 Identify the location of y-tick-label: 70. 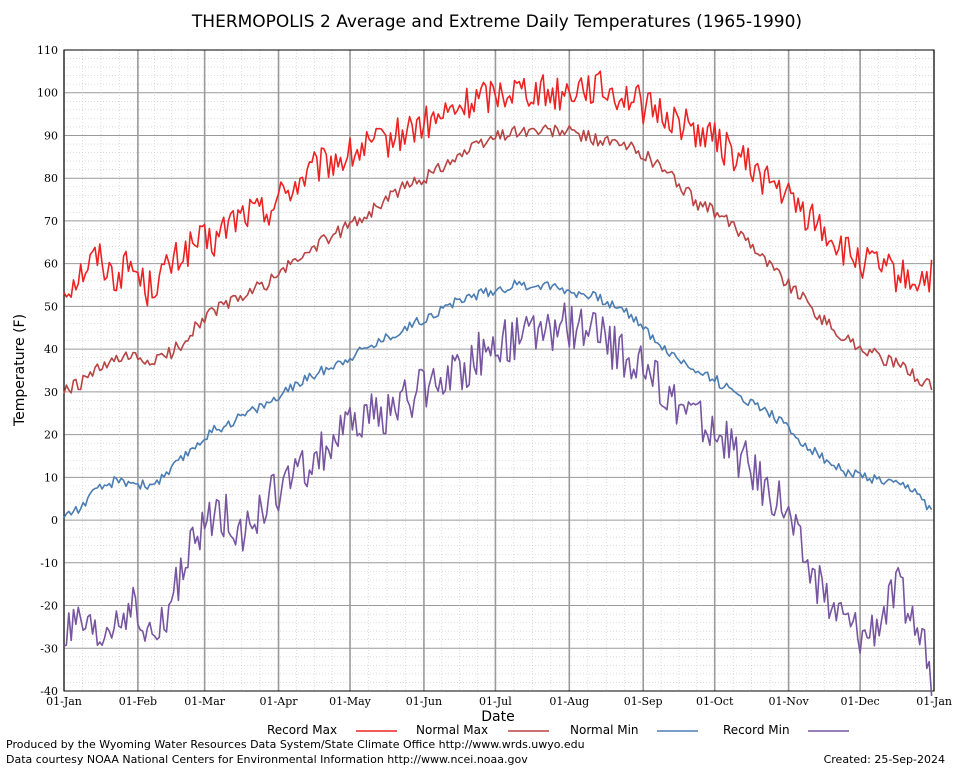
(51, 221).